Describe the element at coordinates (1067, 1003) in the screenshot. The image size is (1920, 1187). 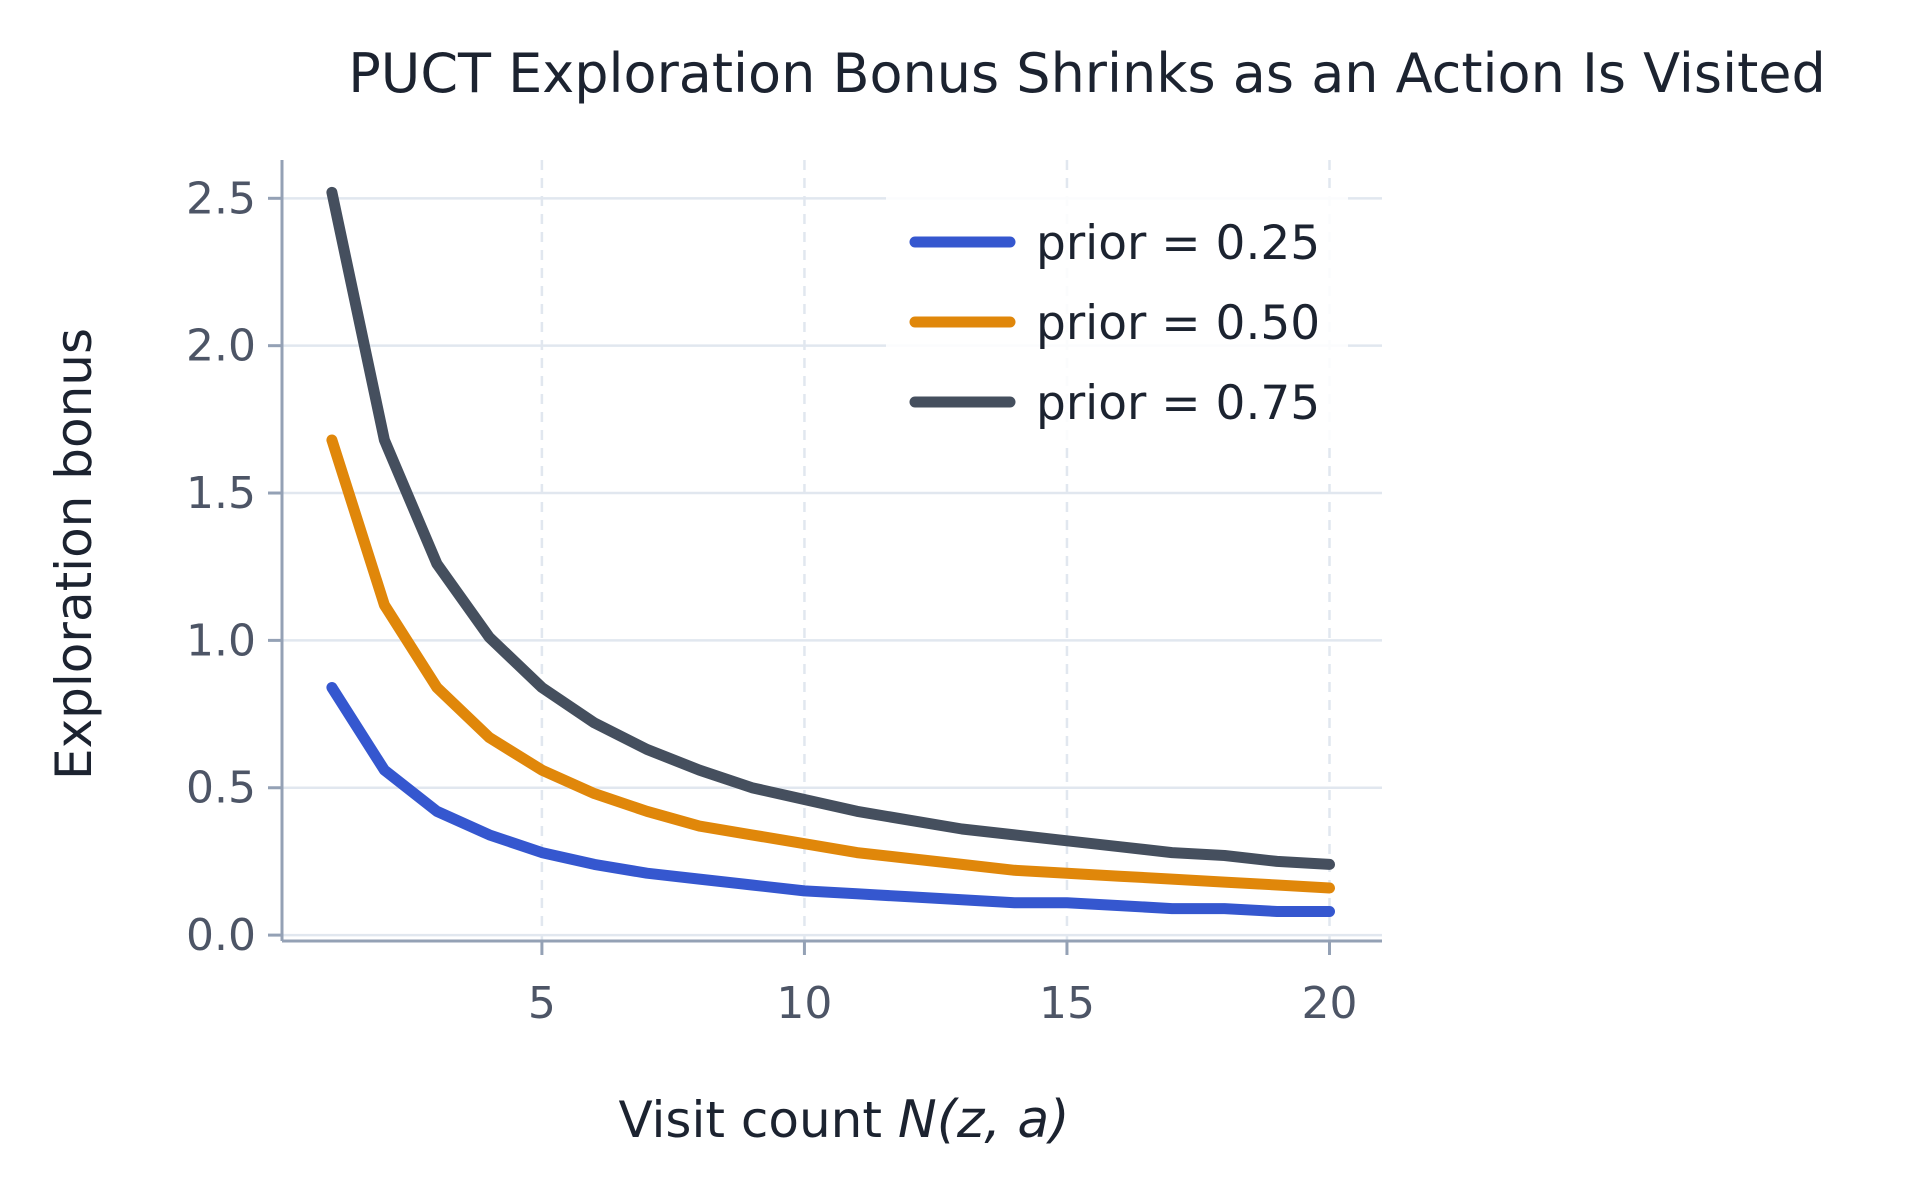
I see `x-tick-label: 15` at that location.